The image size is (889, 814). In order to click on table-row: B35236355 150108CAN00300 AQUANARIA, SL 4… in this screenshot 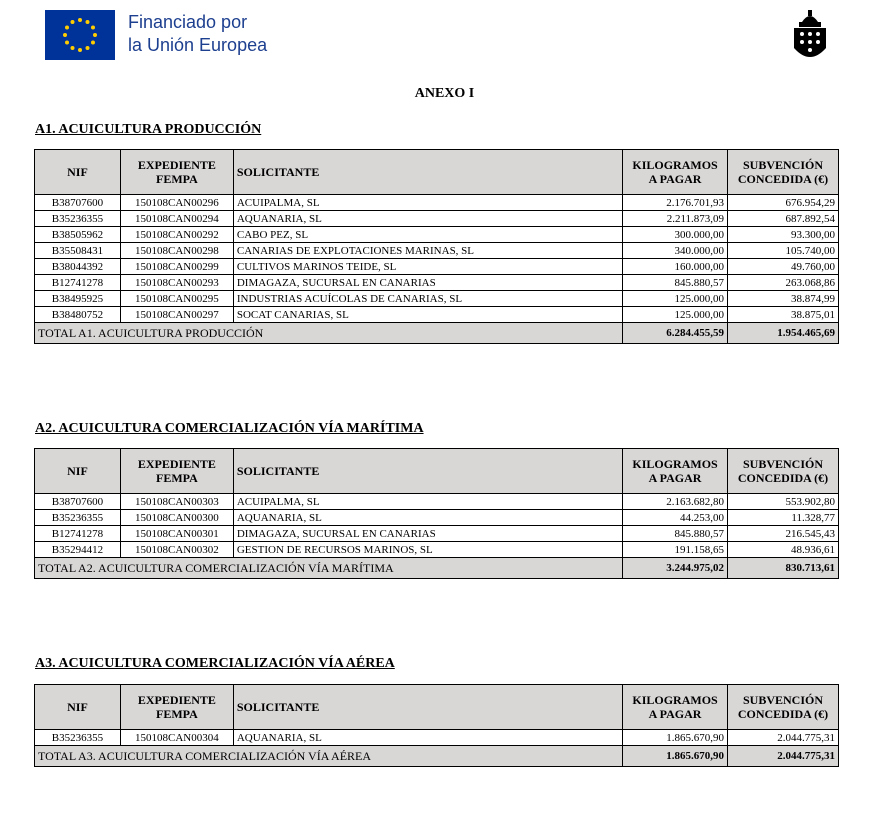, I will do `click(436, 517)`.